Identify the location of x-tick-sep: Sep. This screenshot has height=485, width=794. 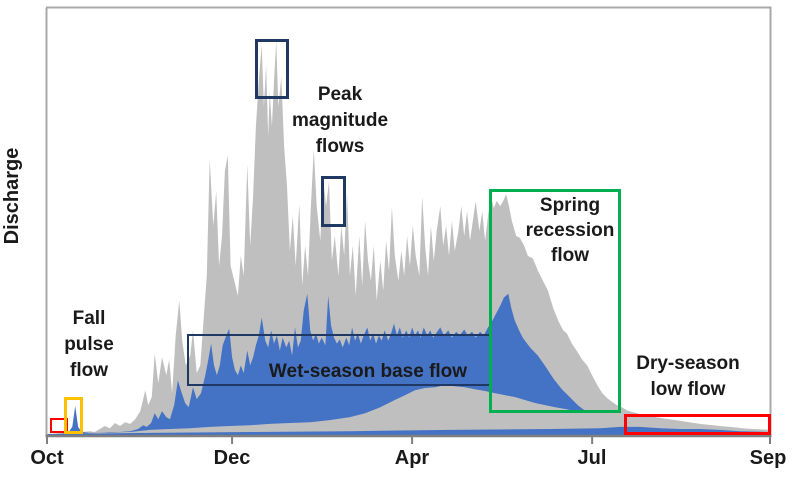
(768, 458).